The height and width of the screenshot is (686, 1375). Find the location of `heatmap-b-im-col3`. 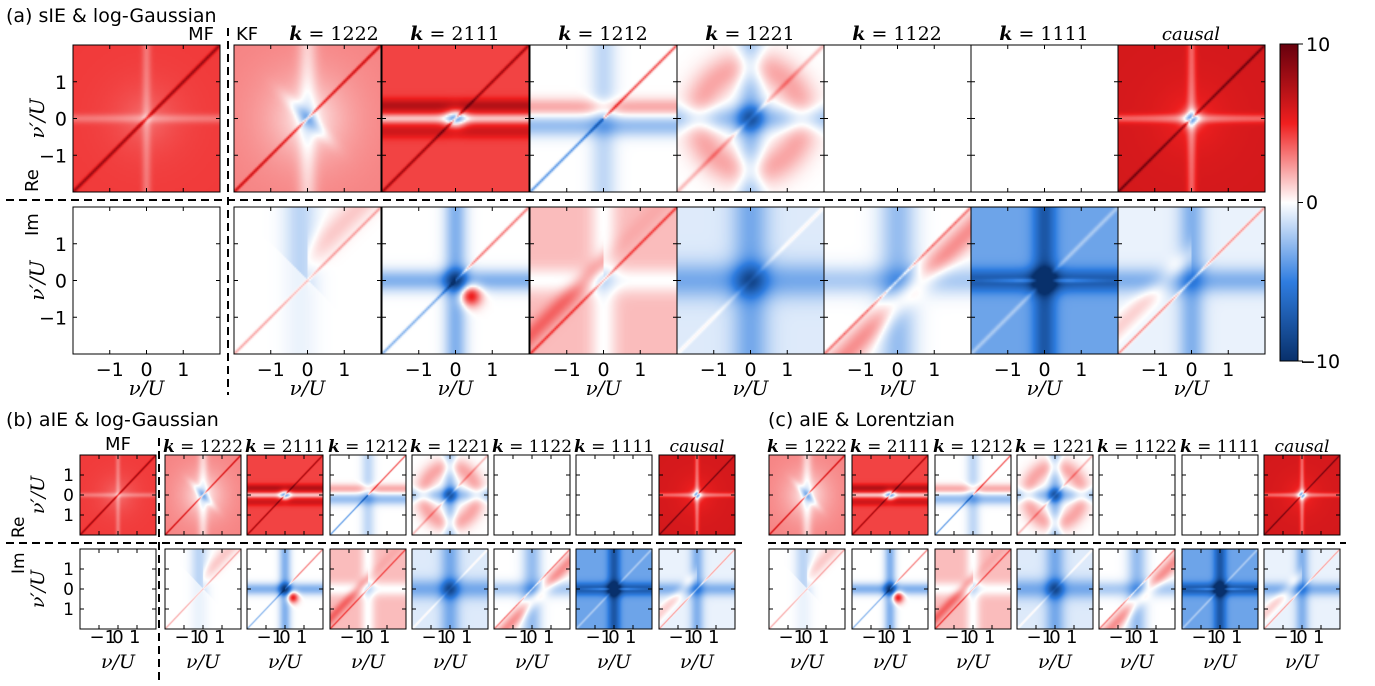

heatmap-b-im-col3 is located at coordinates (368, 589).